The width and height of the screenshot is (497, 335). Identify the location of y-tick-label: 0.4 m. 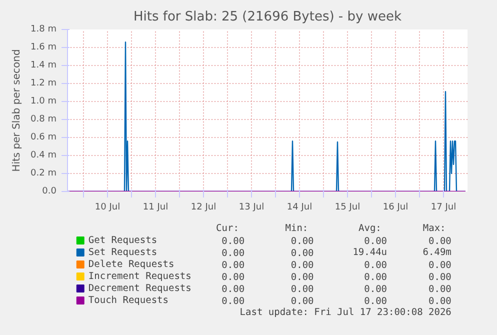
(43, 155).